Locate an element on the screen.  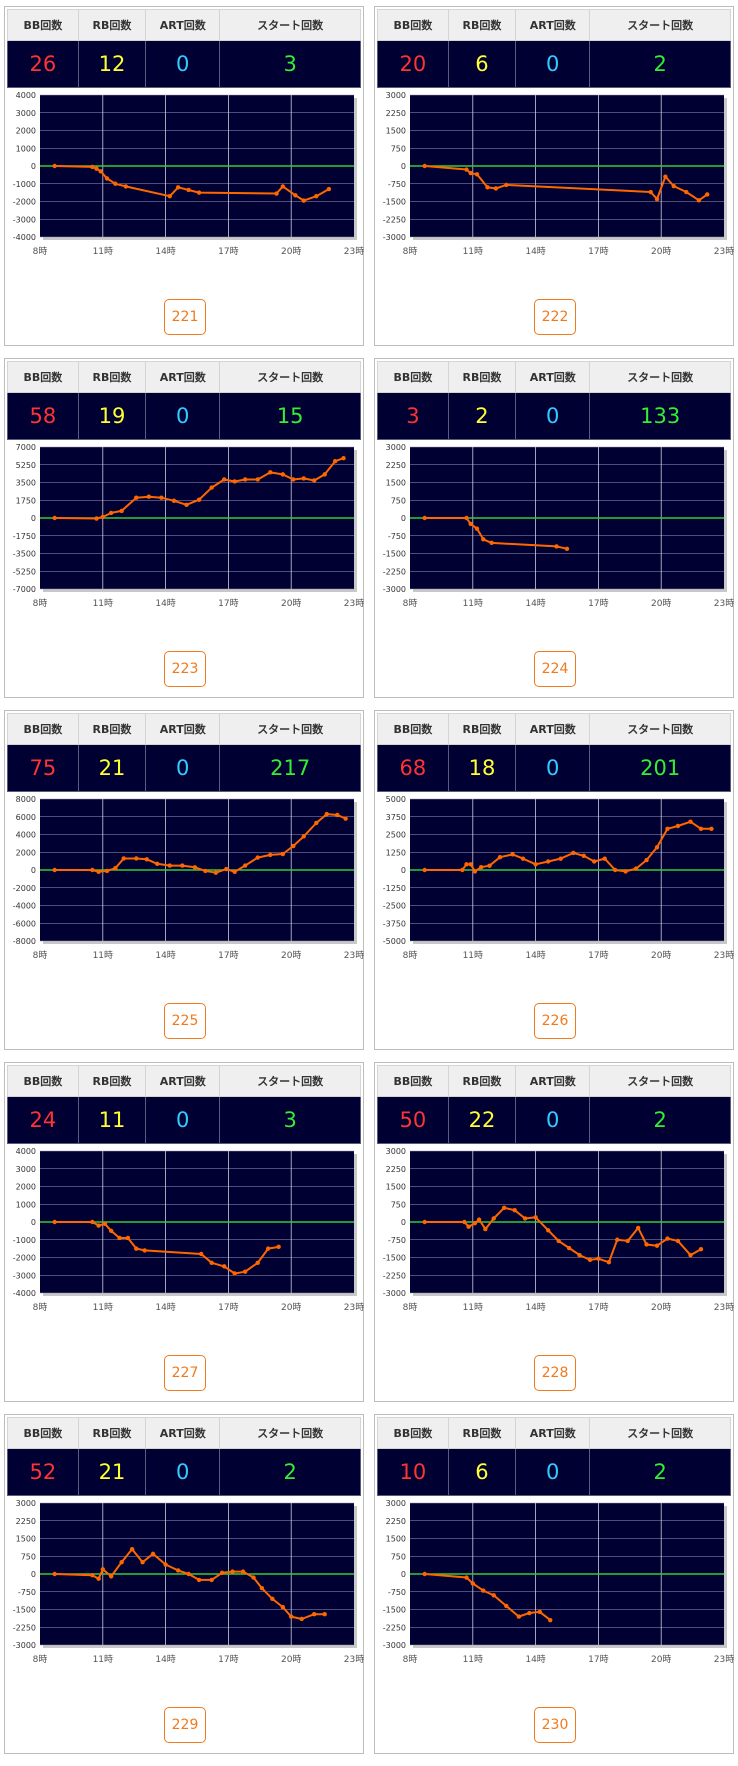
stats-table: BB回数 RB回数 ART回数 スタート回数 3 2 0 133 is located at coordinates (554, 400).